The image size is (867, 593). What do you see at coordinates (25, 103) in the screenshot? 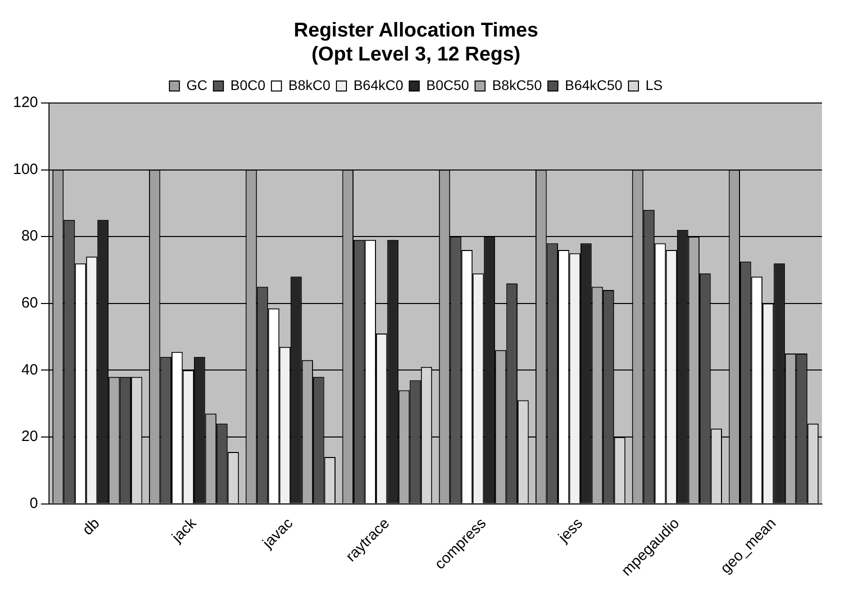
I see `y-tick-label: 120` at bounding box center [25, 103].